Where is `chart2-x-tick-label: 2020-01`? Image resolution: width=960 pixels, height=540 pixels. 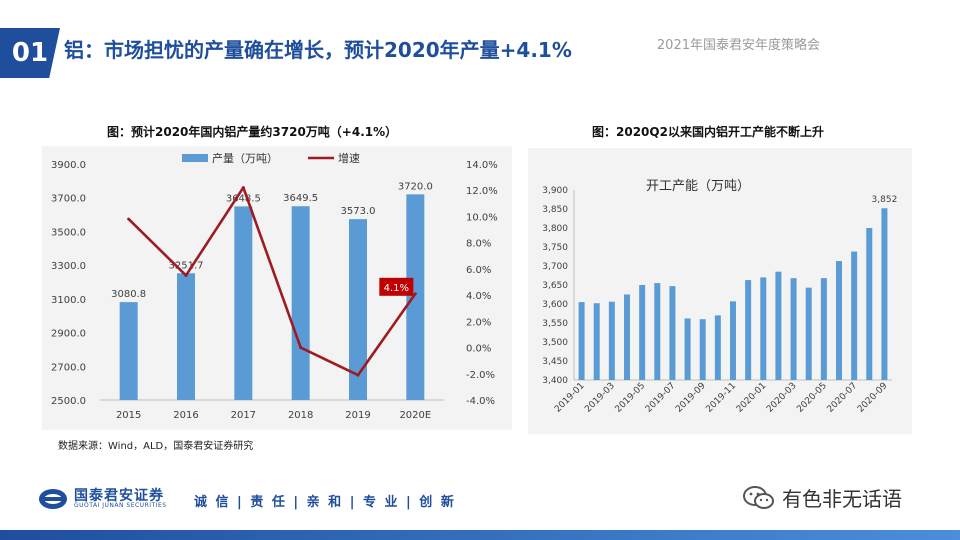
chart2-x-tick-label: 2020-01 is located at coordinates (752, 398).